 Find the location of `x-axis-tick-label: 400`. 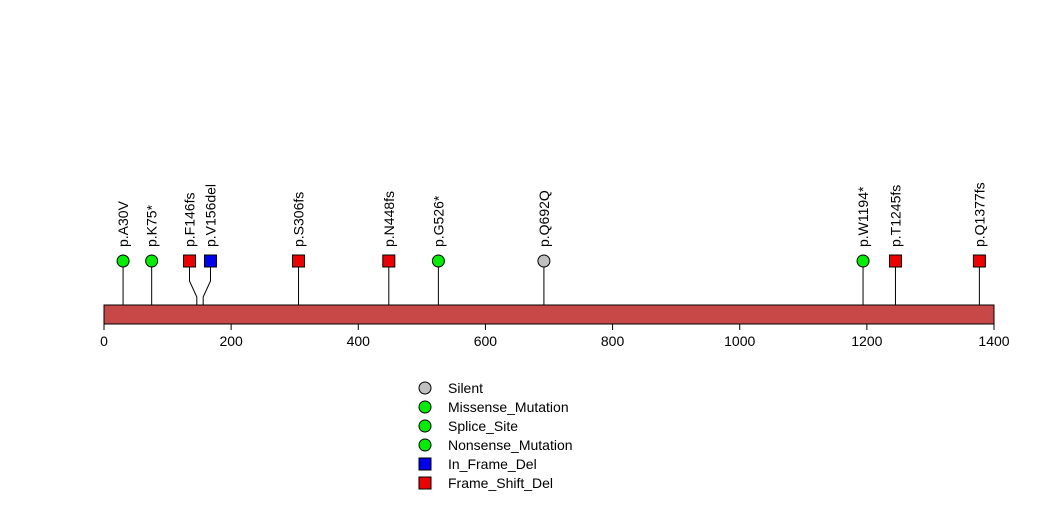

x-axis-tick-label: 400 is located at coordinates (359, 341).